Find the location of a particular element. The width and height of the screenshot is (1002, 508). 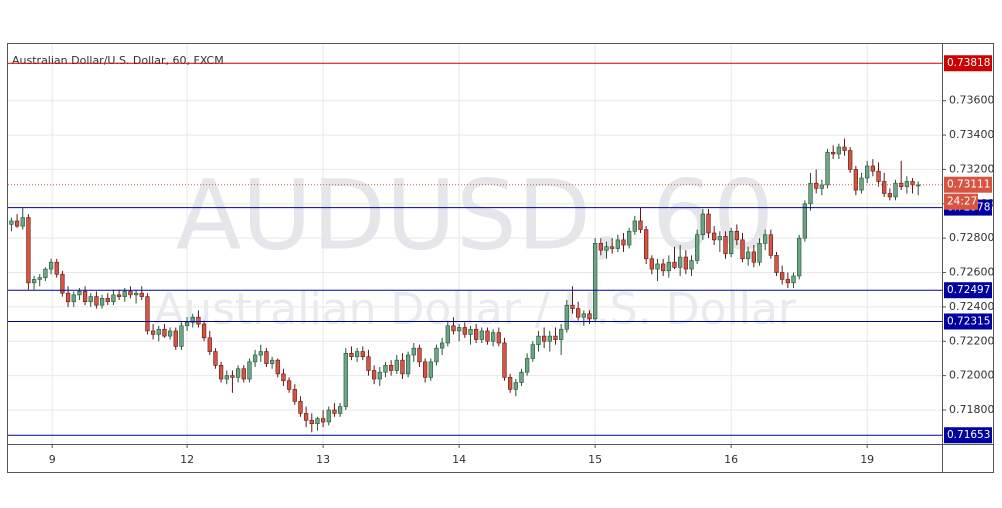

last-price-tag is located at coordinates (968, 184).